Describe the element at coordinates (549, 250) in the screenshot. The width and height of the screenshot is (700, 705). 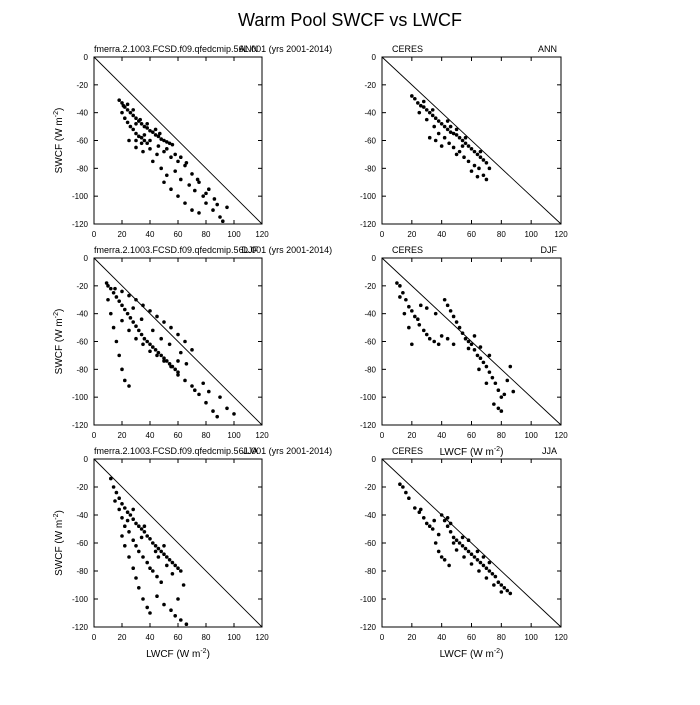
I see `panel-season-label: DJF` at that location.